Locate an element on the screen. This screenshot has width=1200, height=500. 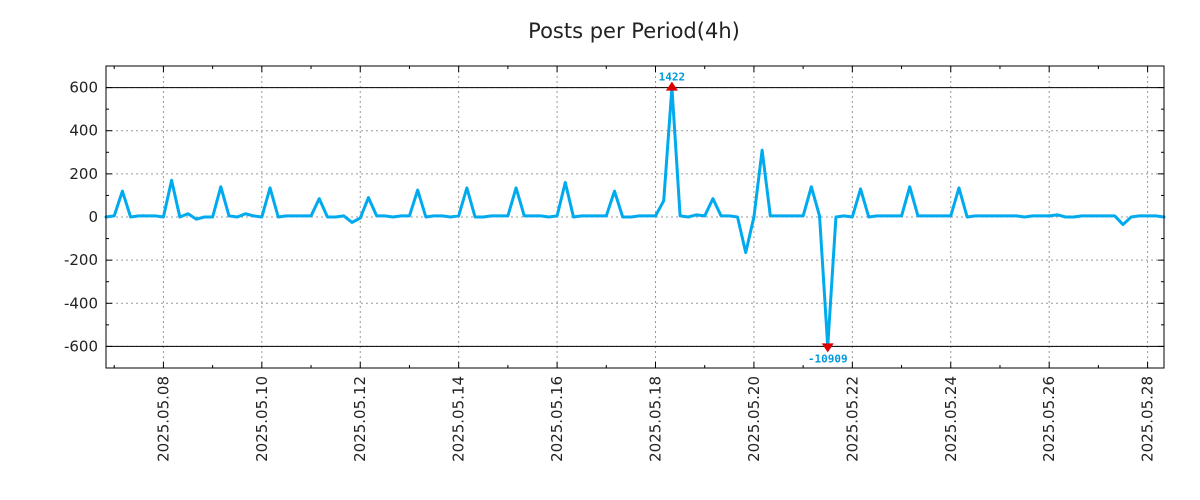
x-tick-label: 2025.05.10 is located at coordinates (262, 419).